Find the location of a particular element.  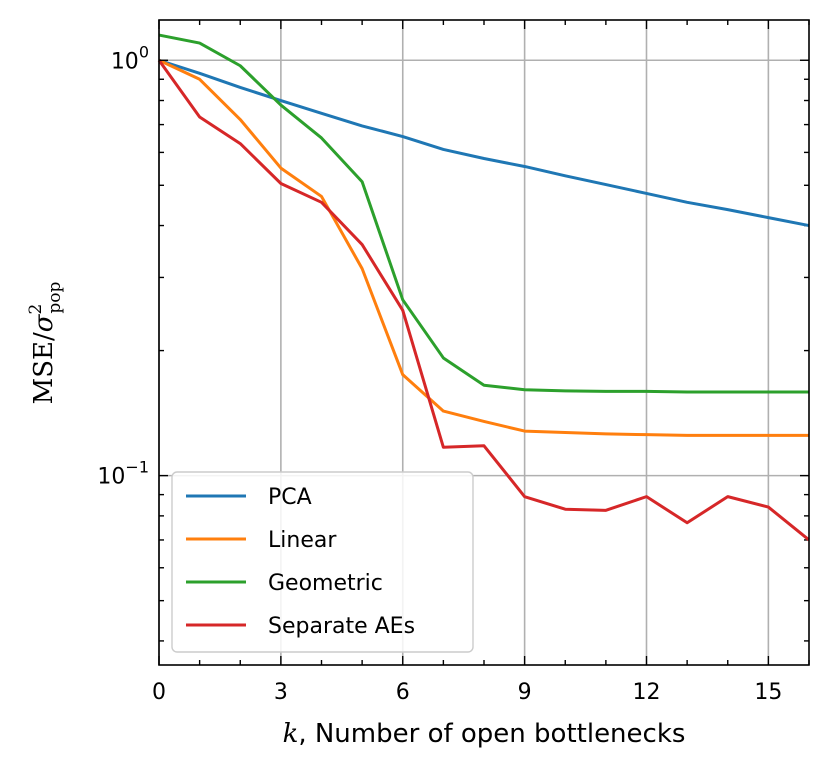

legend-box is located at coordinates (322, 562).